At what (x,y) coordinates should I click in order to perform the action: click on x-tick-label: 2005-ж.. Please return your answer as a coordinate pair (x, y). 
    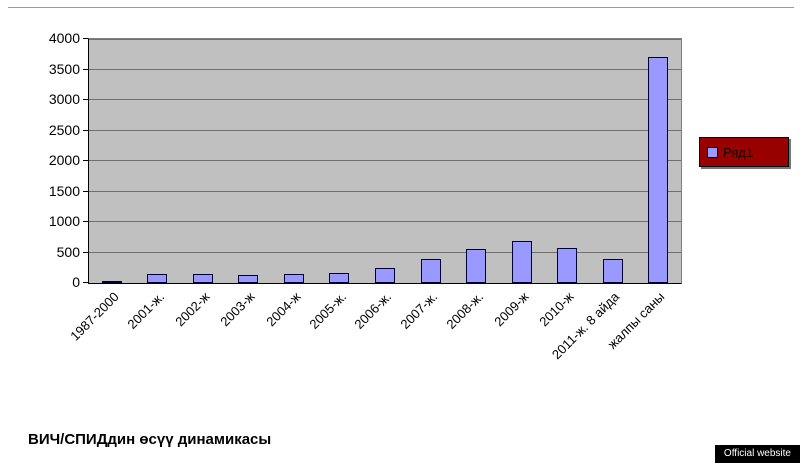
    Looking at the image, I should click on (328, 310).